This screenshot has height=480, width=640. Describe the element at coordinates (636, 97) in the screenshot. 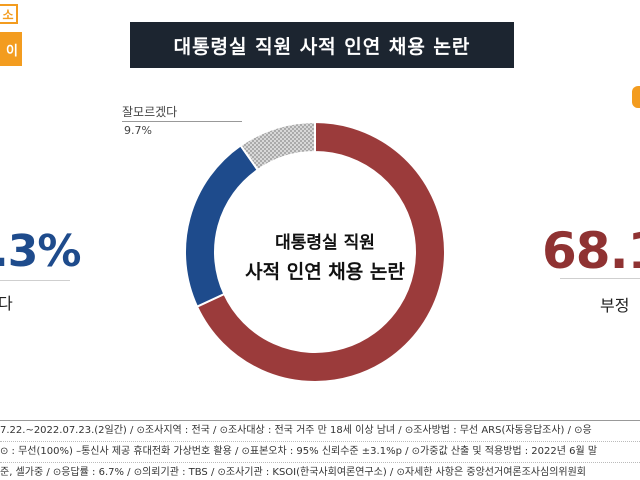

I see `accent-marker` at that location.